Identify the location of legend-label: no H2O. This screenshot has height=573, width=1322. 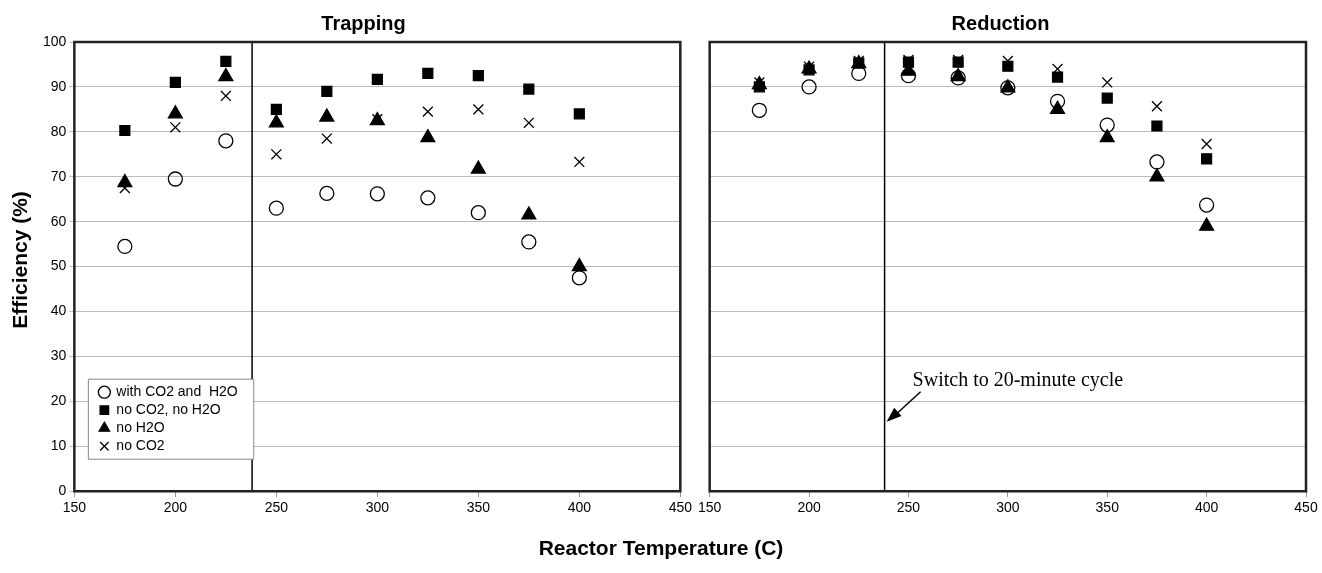
(140, 427).